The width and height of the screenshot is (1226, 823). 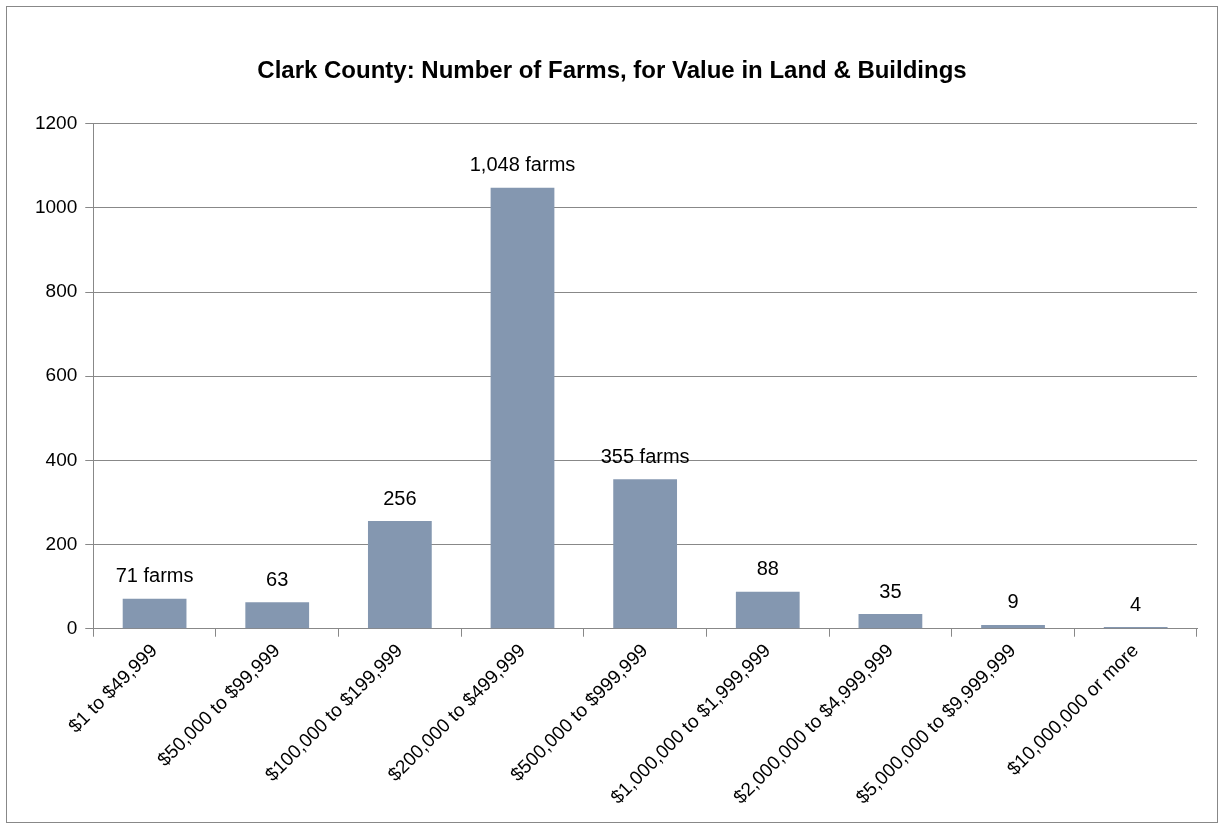 What do you see at coordinates (56, 123) in the screenshot?
I see `y-tick-label: 1200` at bounding box center [56, 123].